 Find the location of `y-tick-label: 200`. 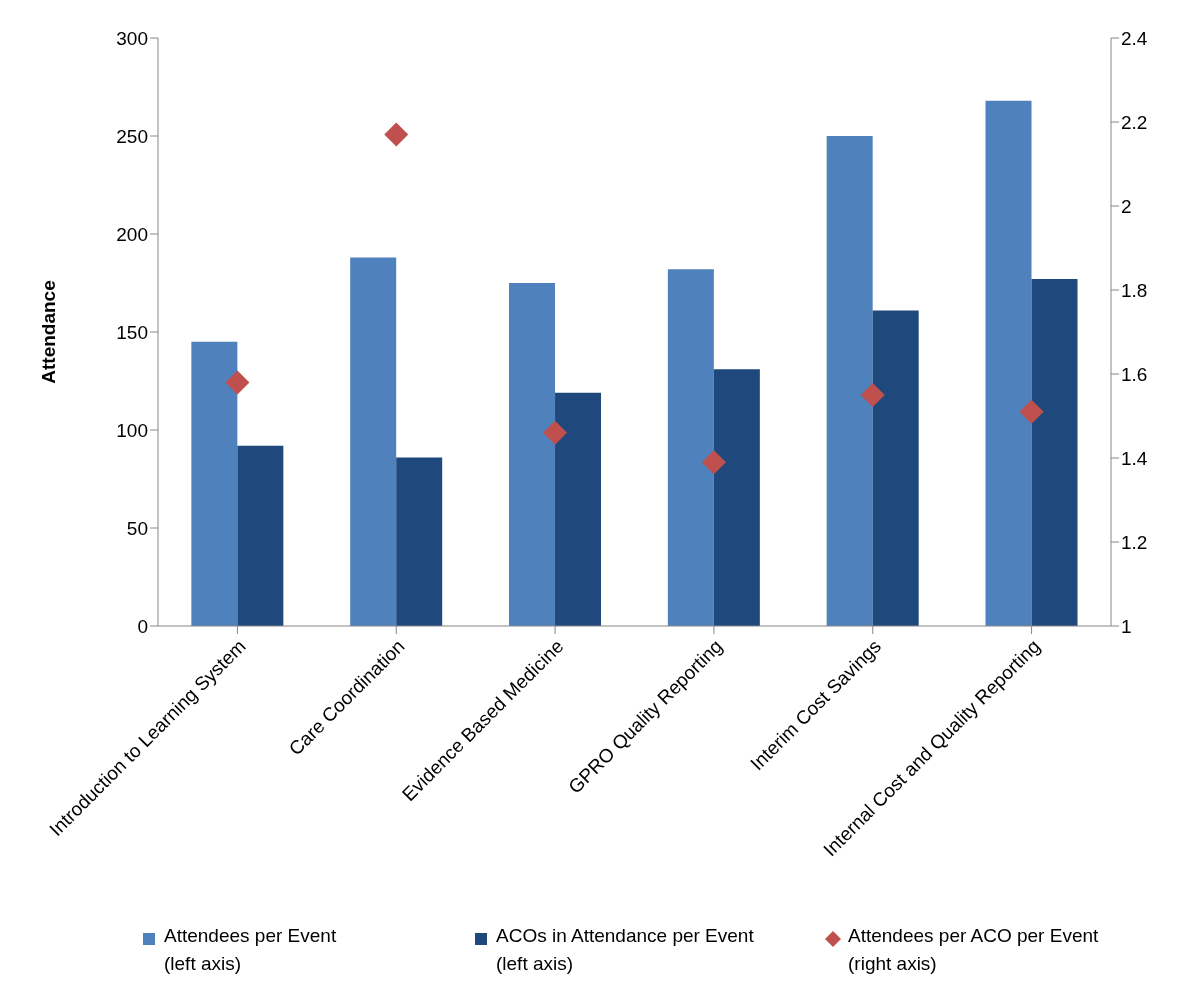

y-tick-label: 200 is located at coordinates (132, 234).